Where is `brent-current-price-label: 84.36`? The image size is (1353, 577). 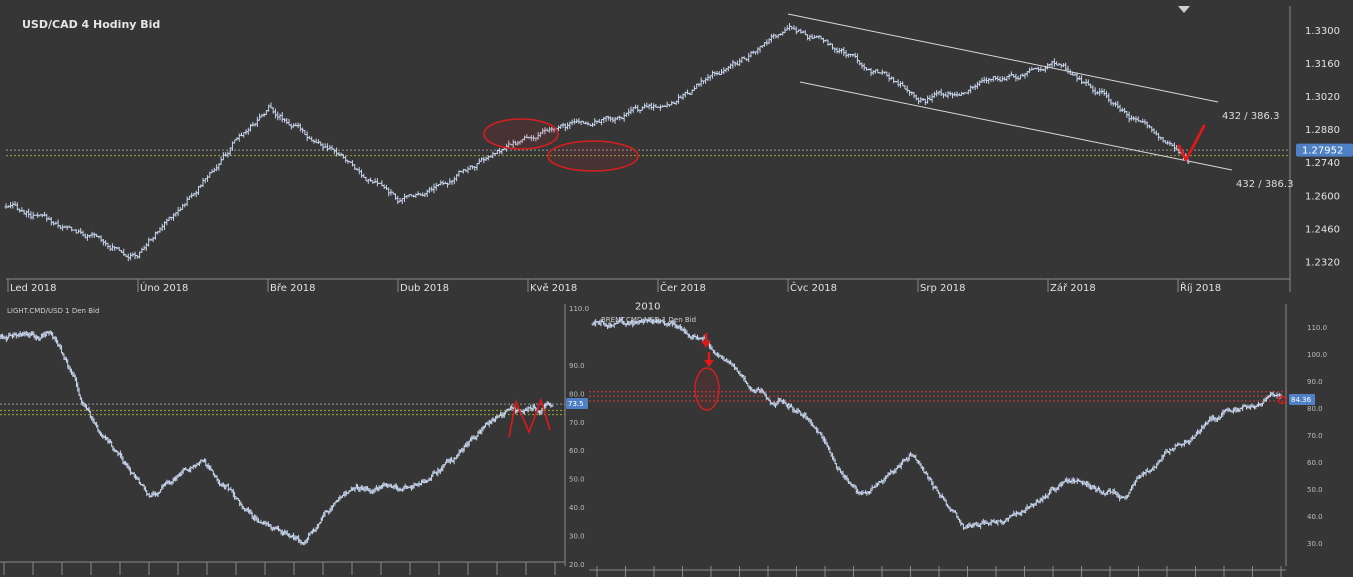
brent-current-price-label: 84.36 is located at coordinates (1301, 400).